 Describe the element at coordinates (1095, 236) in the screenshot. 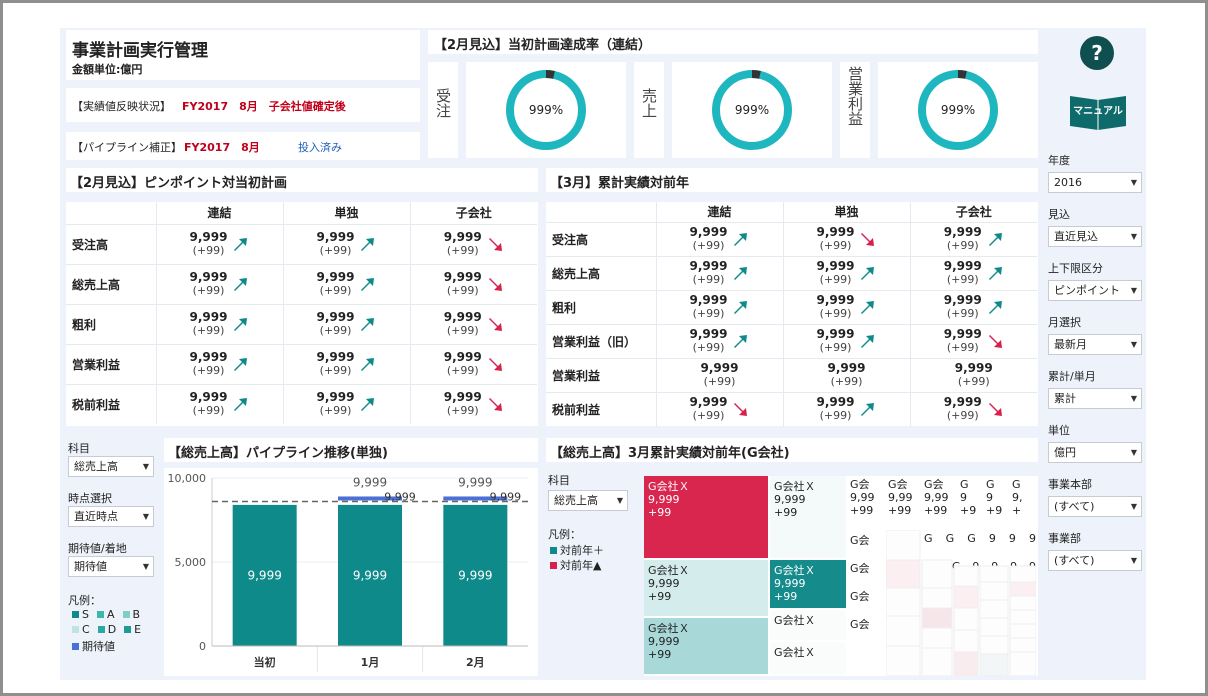

I see `sidebar-filter-select: 直近見込 ▼` at that location.